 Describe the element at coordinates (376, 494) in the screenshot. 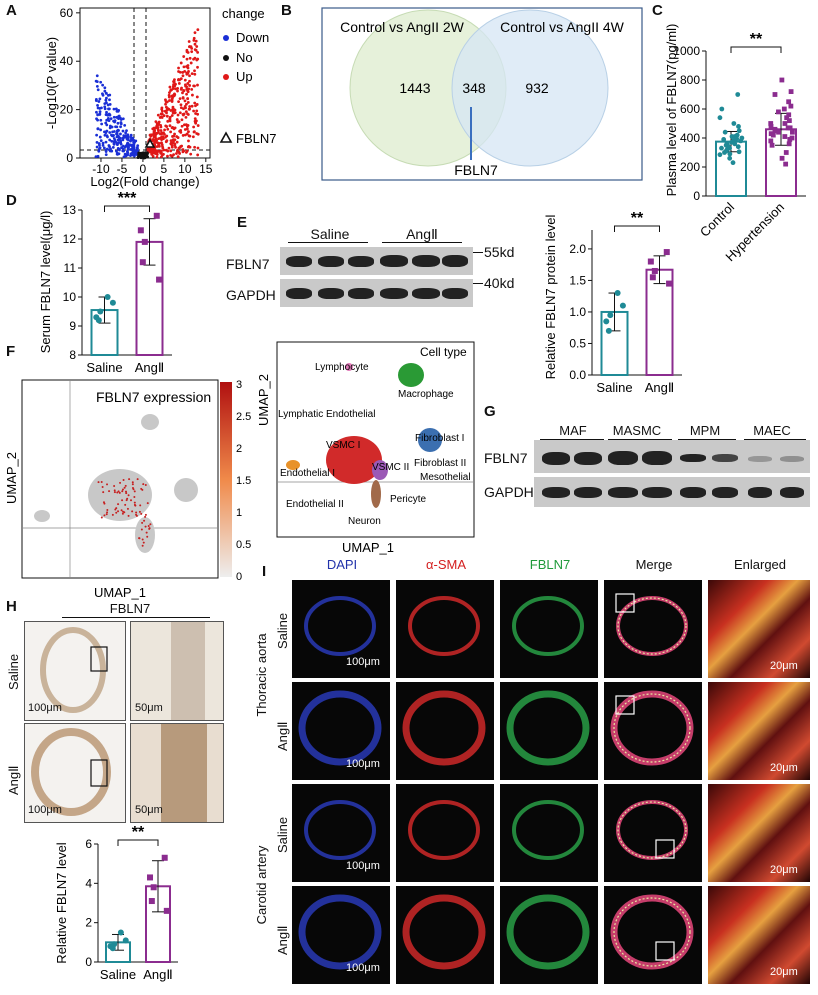

I see `umap-pericyte-cluster` at that location.